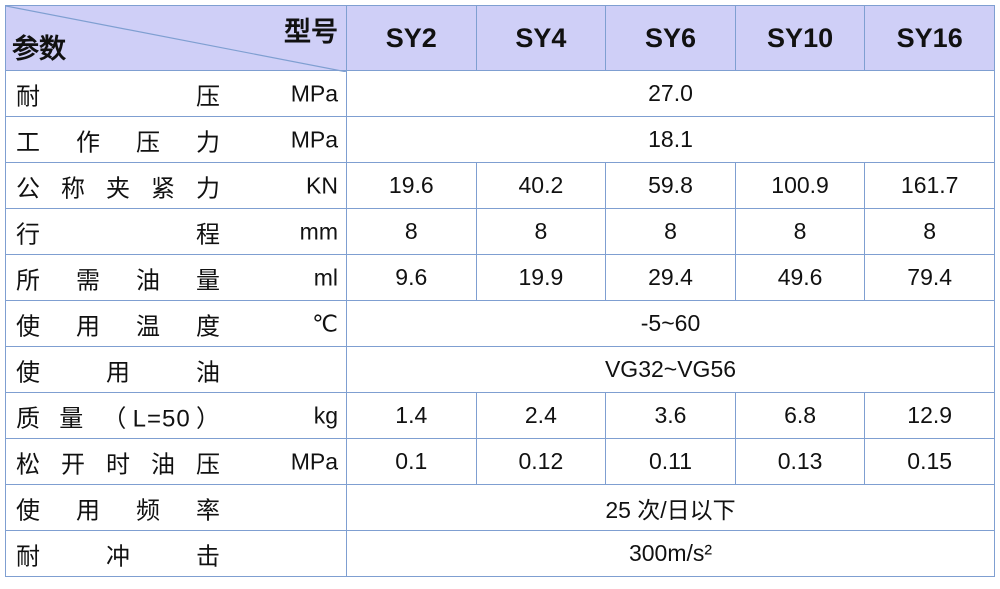 The image size is (1000, 589). I want to click on value-cell: 2.4, so click(541, 415).